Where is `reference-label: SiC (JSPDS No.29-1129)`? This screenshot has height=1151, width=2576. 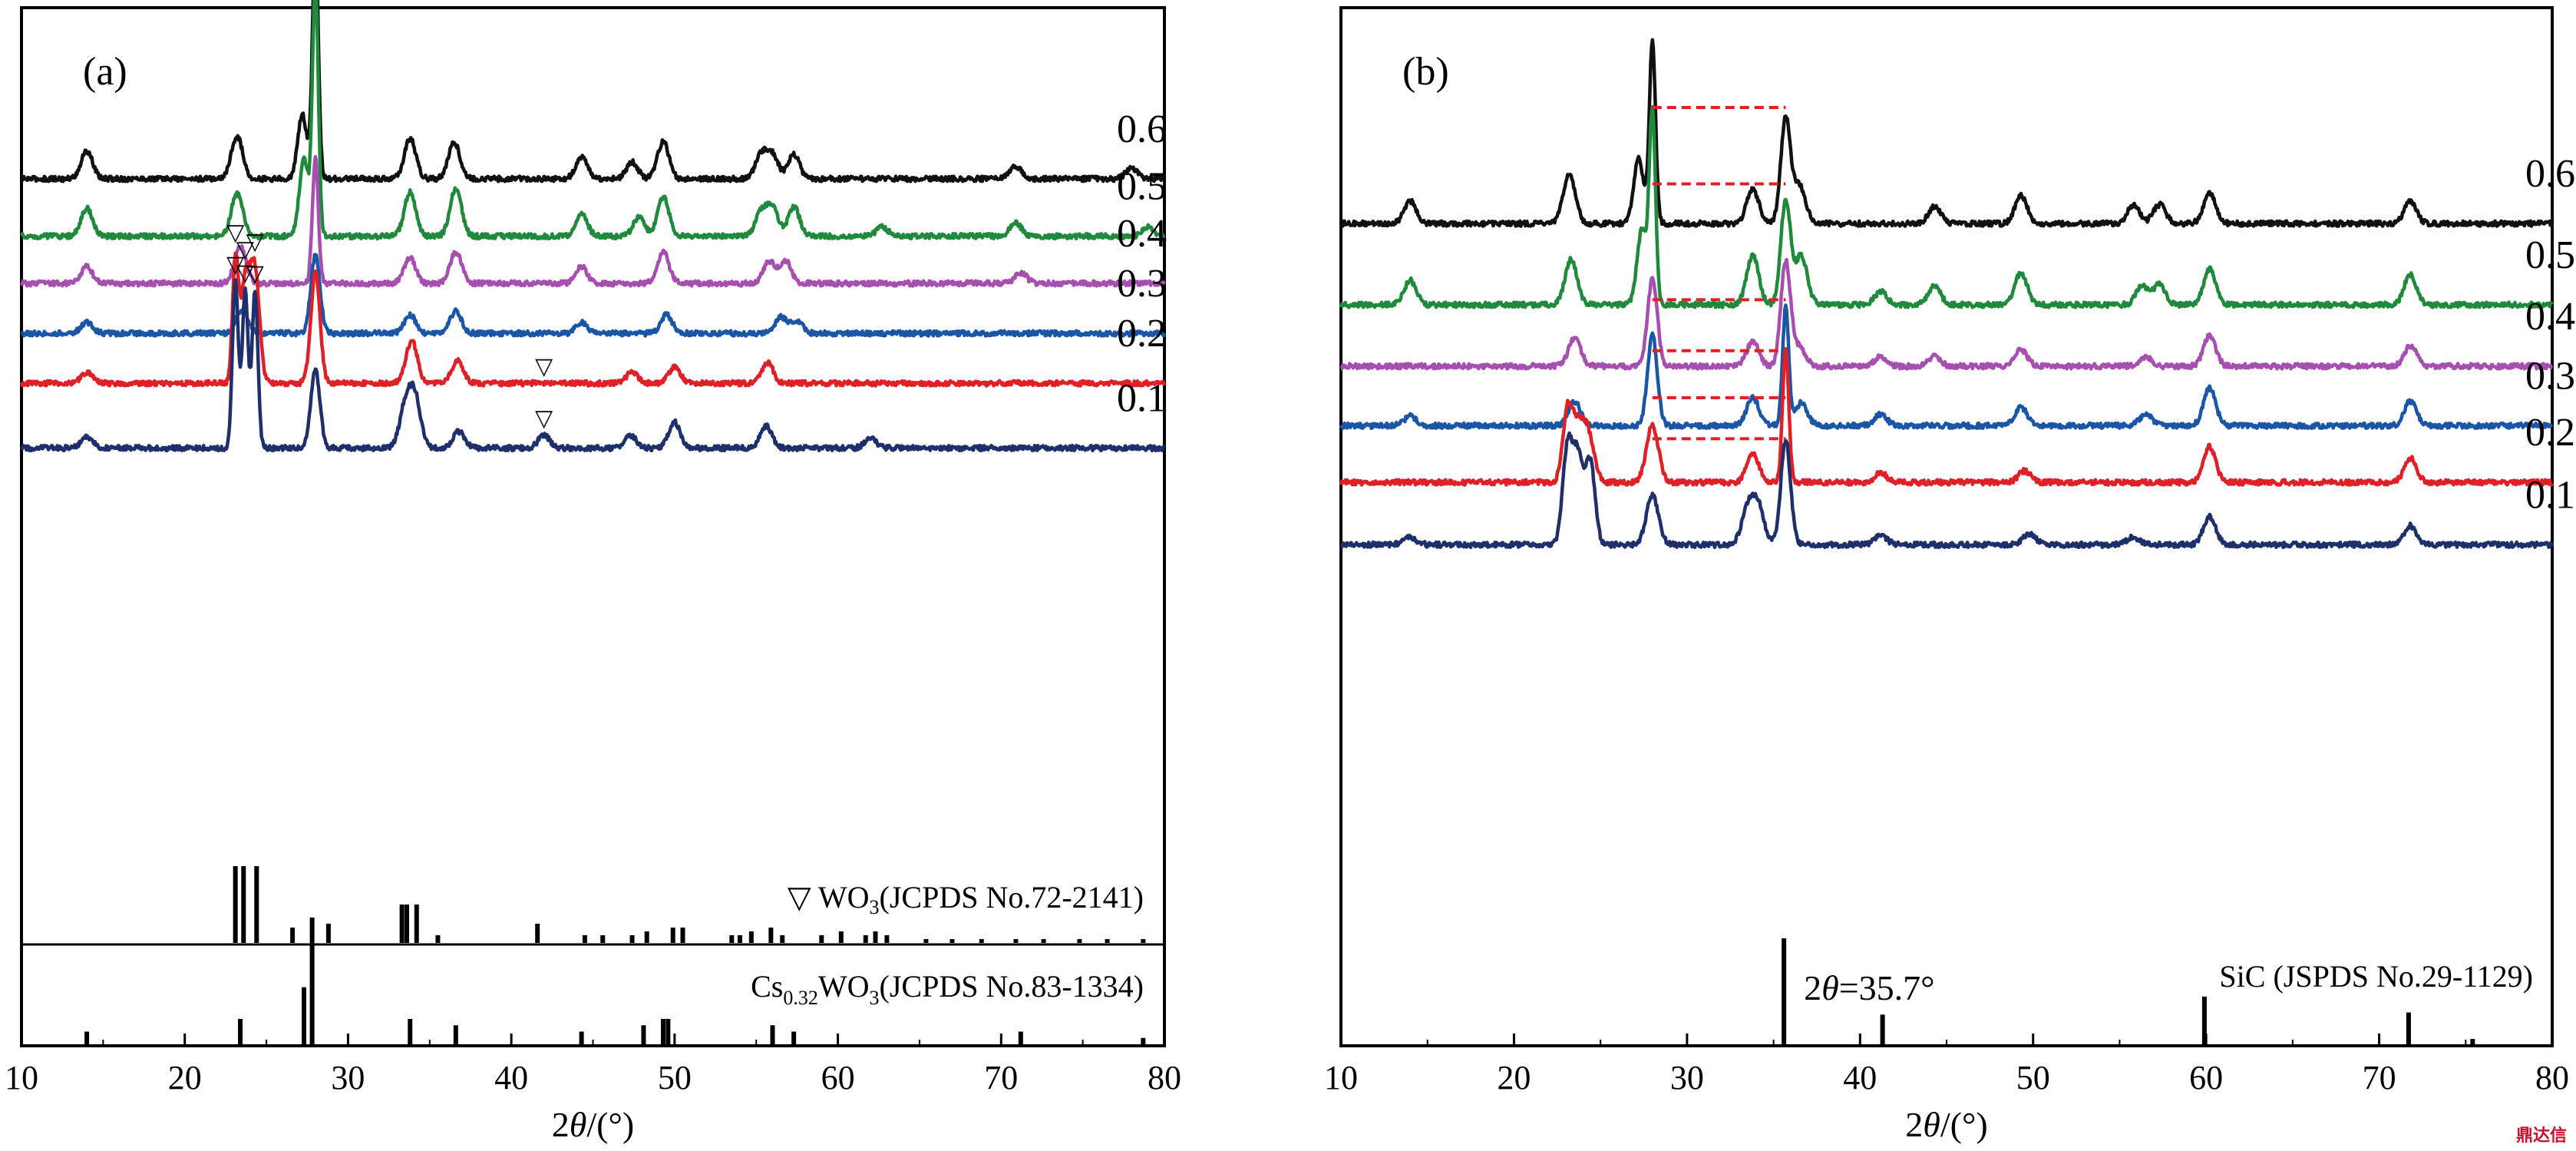 reference-label: SiC (JSPDS No.29-1129) is located at coordinates (2376, 977).